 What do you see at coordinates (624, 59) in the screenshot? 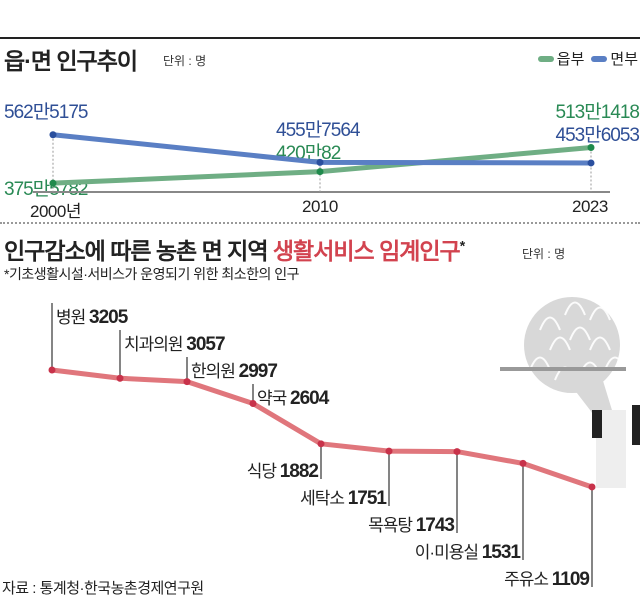
I see `legend-label-myeon: 면부` at bounding box center [624, 59].